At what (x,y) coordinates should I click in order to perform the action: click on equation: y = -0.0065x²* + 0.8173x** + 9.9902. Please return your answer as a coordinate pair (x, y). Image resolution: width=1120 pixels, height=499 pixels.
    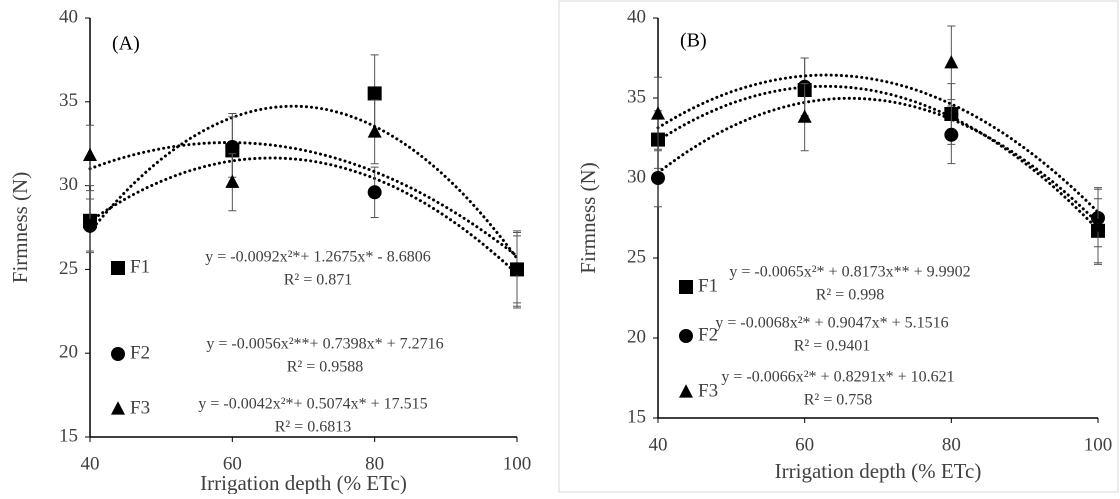
    Looking at the image, I should click on (849, 272).